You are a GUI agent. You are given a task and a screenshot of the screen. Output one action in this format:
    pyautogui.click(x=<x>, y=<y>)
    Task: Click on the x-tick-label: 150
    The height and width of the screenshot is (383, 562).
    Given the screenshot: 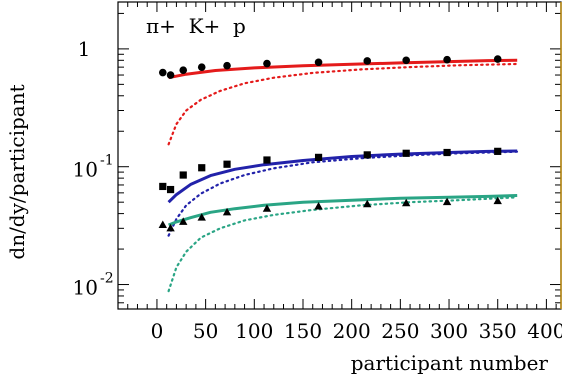 What is the action you would take?
    pyautogui.click(x=303, y=331)
    